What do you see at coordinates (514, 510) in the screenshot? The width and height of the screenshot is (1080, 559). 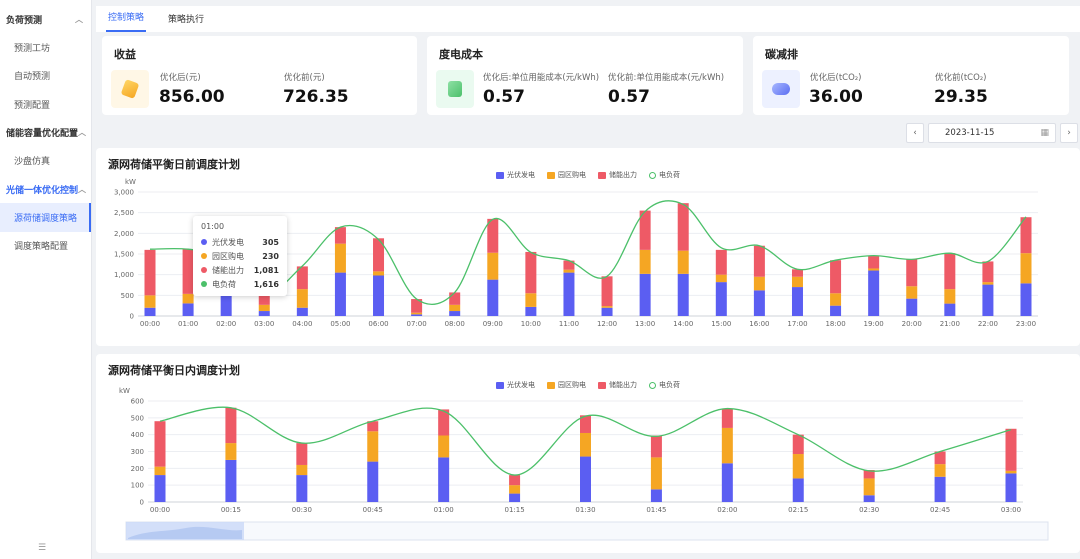 I see `x-tick-label: 01:15` at bounding box center [514, 510].